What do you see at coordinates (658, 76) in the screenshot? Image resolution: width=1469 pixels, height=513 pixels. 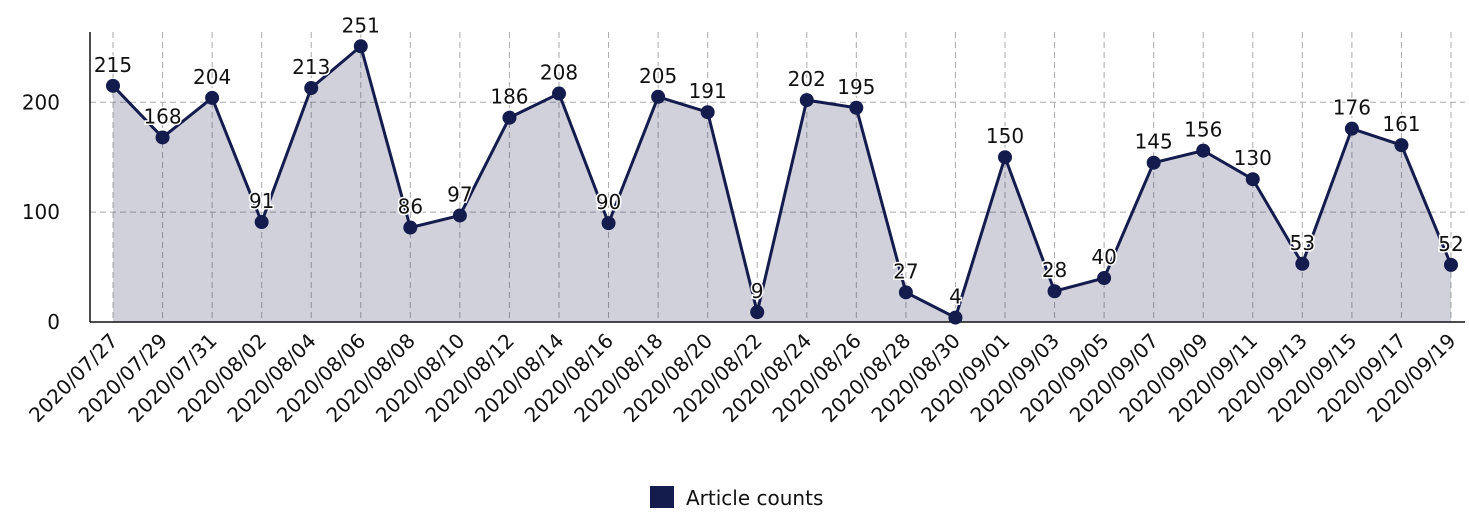 I see `data-label: 205` at bounding box center [658, 76].